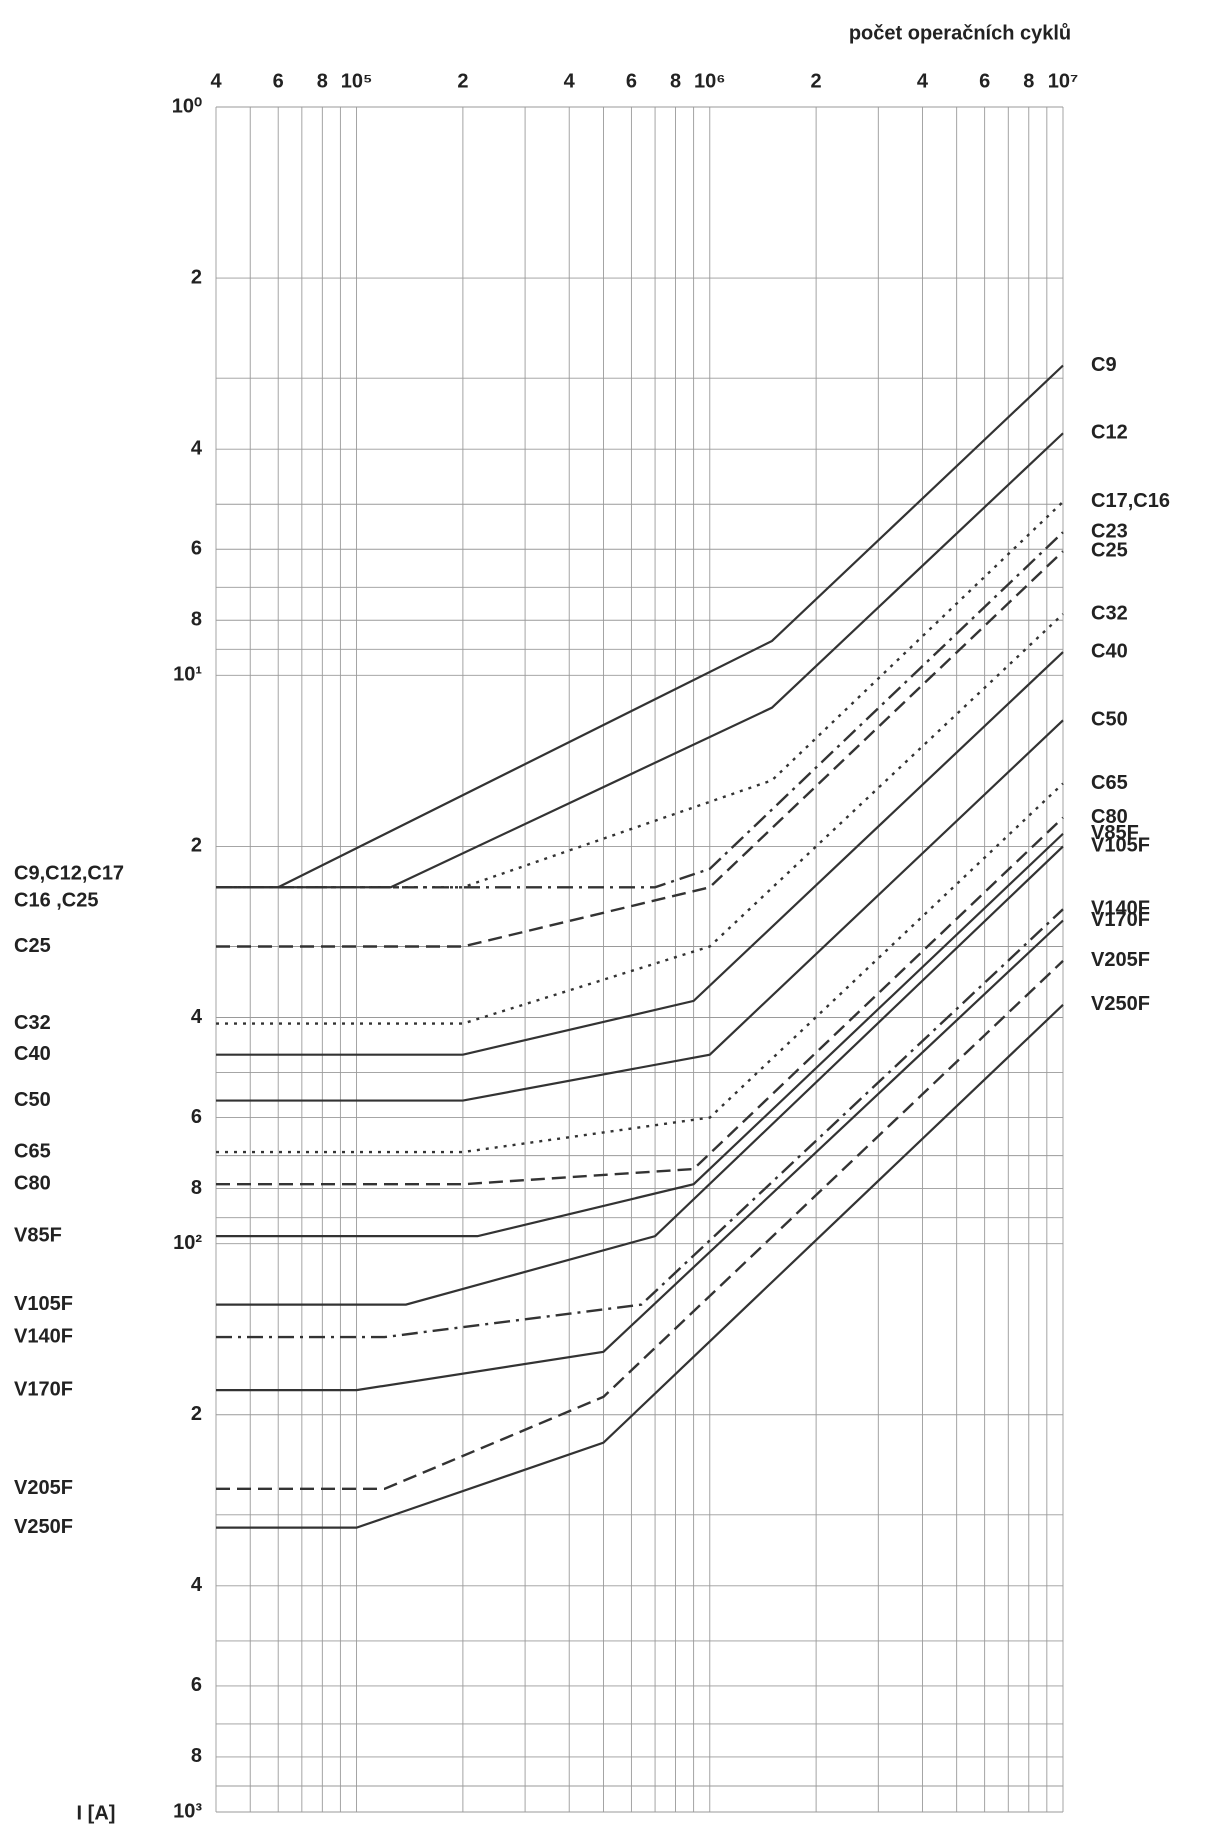 The width and height of the screenshot is (1207, 1830). Describe the element at coordinates (1120, 960) in the screenshot. I see `series-label: V205F` at that location.